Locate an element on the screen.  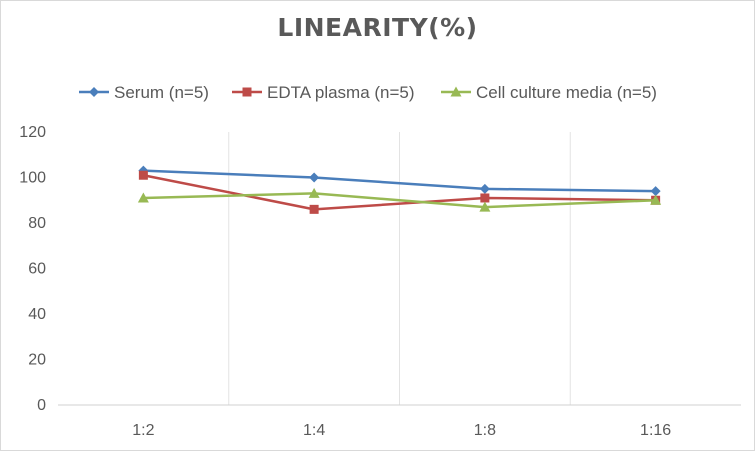
x-tick-label: 1:16 is located at coordinates (655, 430).